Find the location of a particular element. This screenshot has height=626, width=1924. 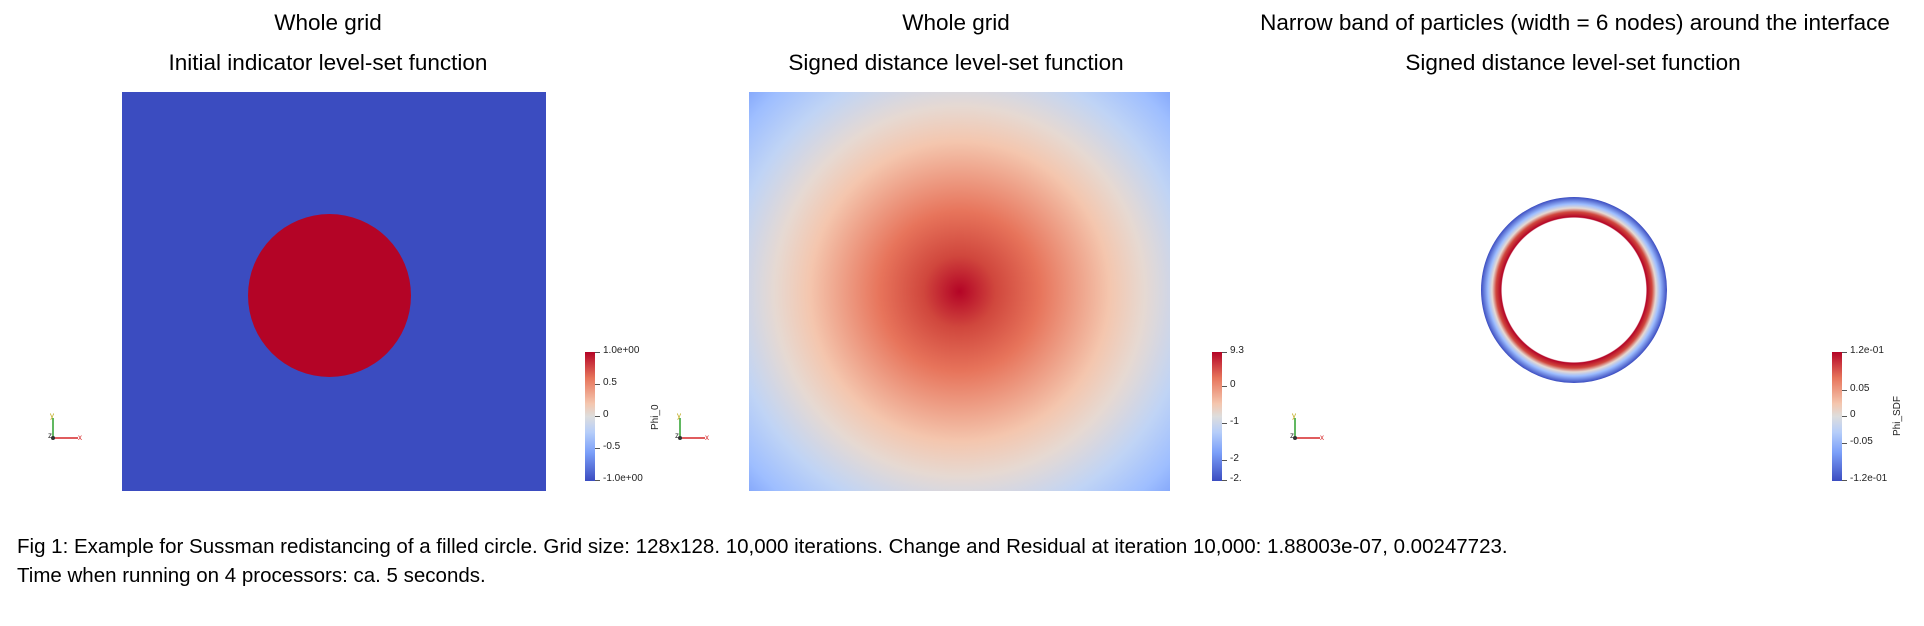

panel2-colorbar-tick: 9.3 is located at coordinates (1237, 350).